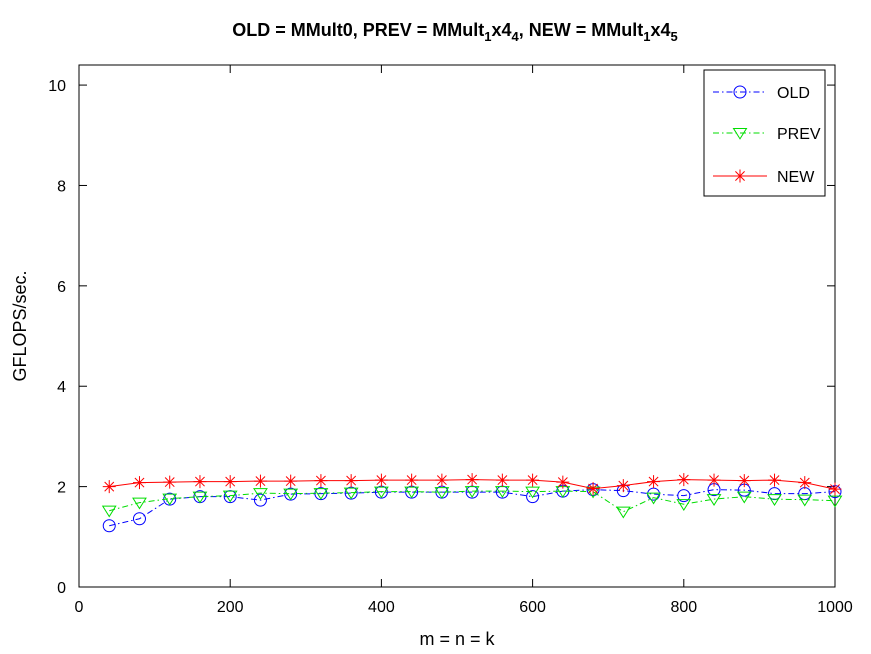 The width and height of the screenshot is (871, 654). Describe the element at coordinates (61, 387) in the screenshot. I see `y-tick-label: 4` at that location.